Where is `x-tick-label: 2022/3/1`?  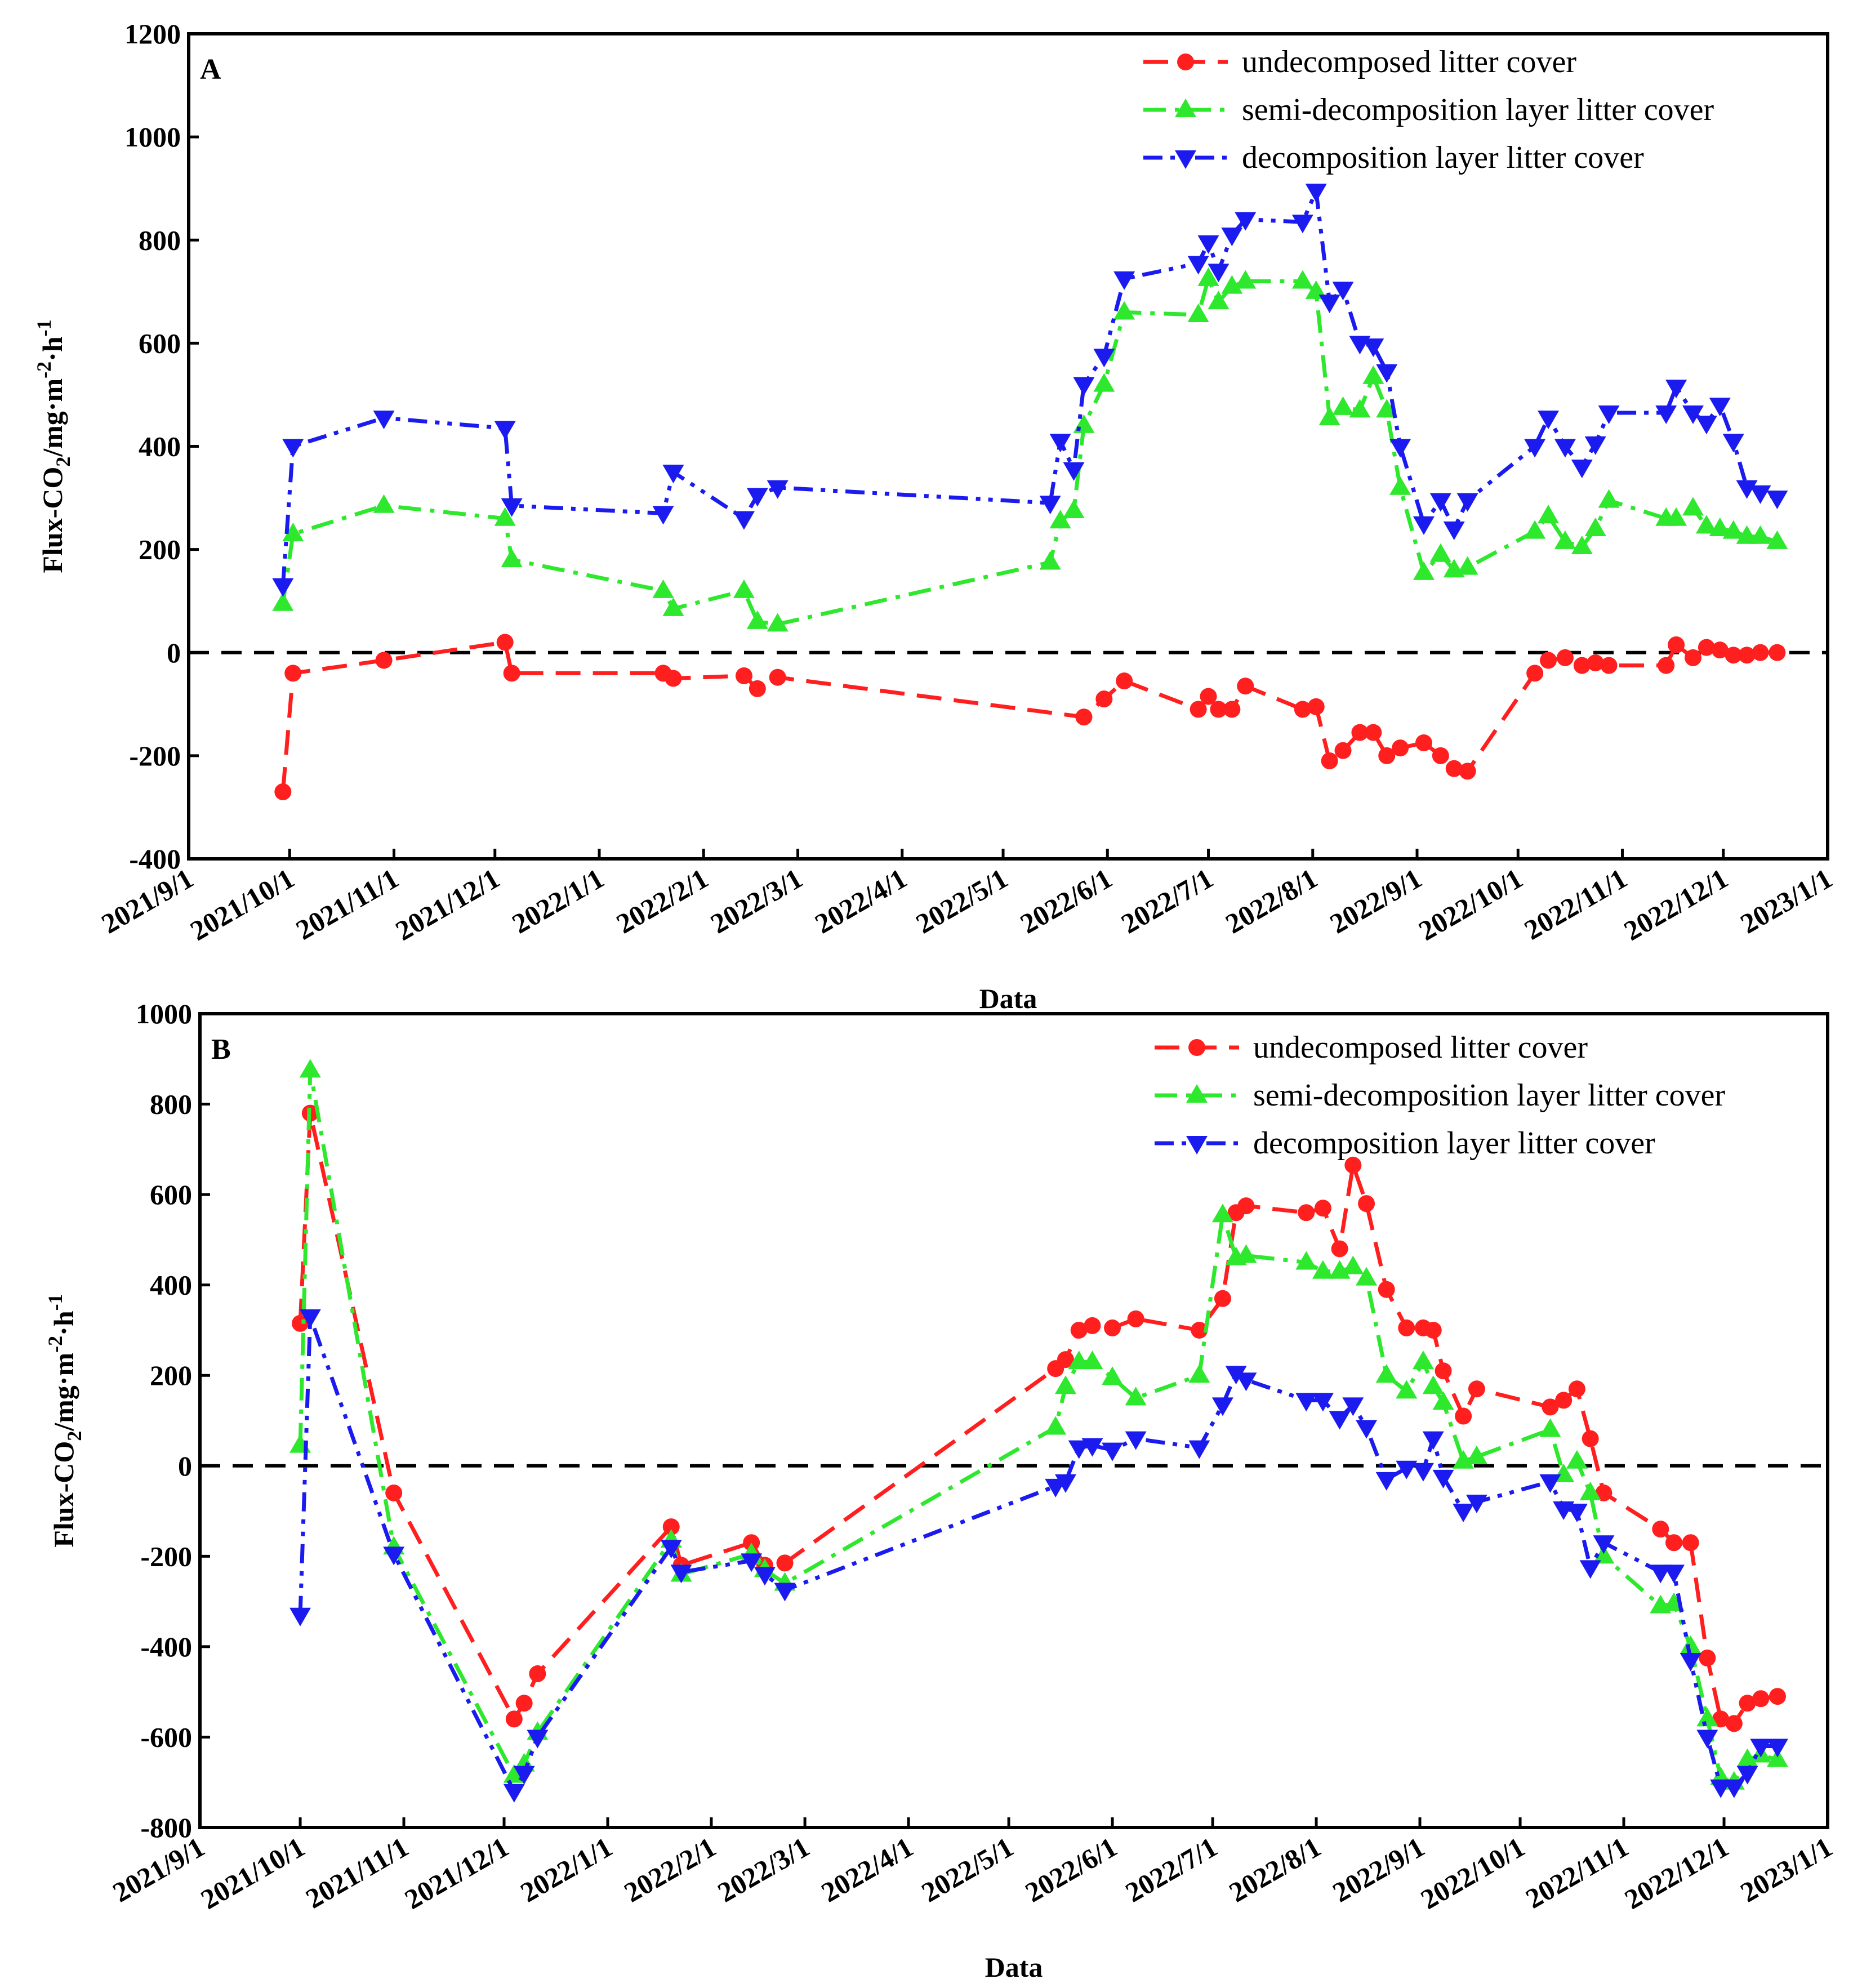 x-tick-label: 2022/3/1 is located at coordinates (763, 1869).